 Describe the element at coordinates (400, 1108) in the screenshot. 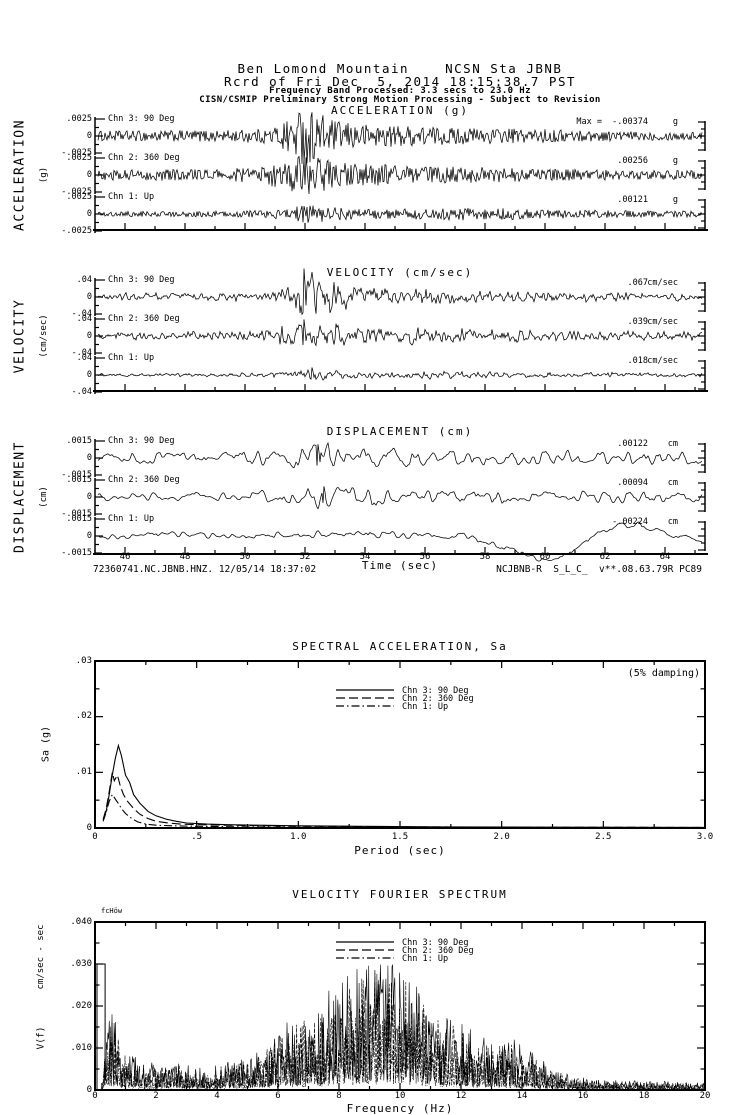

I see `fourier-x-axis-label: Frequency (Hz)` at that location.